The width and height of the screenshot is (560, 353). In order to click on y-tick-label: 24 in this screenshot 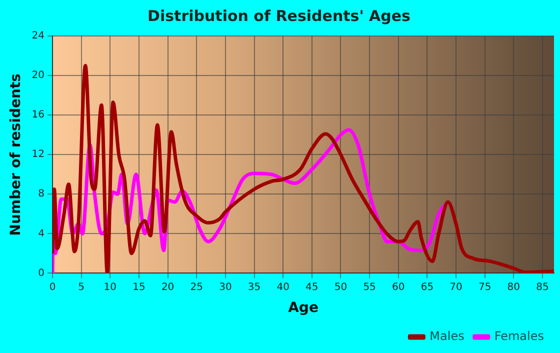, I will do `click(38, 36)`.